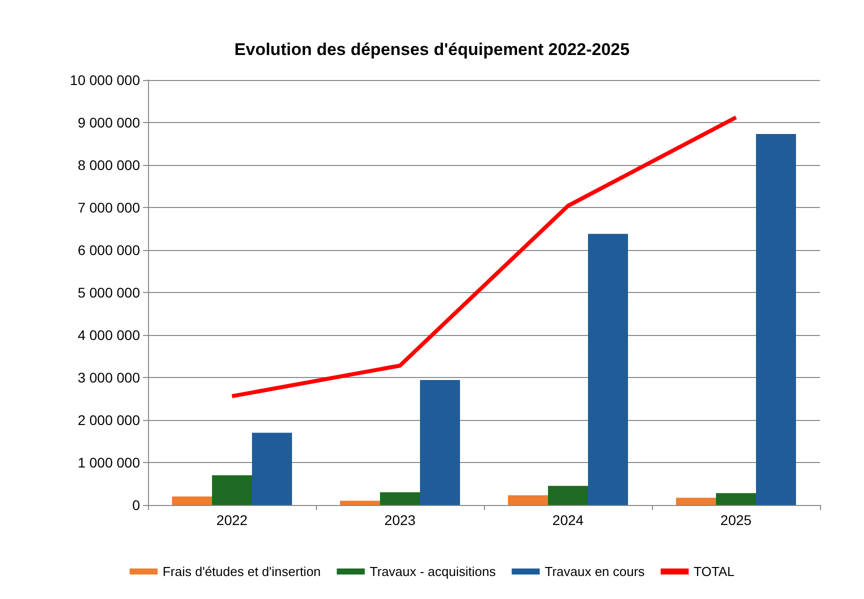 Image resolution: width=864 pixels, height=599 pixels. I want to click on legend-label: Frais d'études et d'insertion, so click(241, 571).